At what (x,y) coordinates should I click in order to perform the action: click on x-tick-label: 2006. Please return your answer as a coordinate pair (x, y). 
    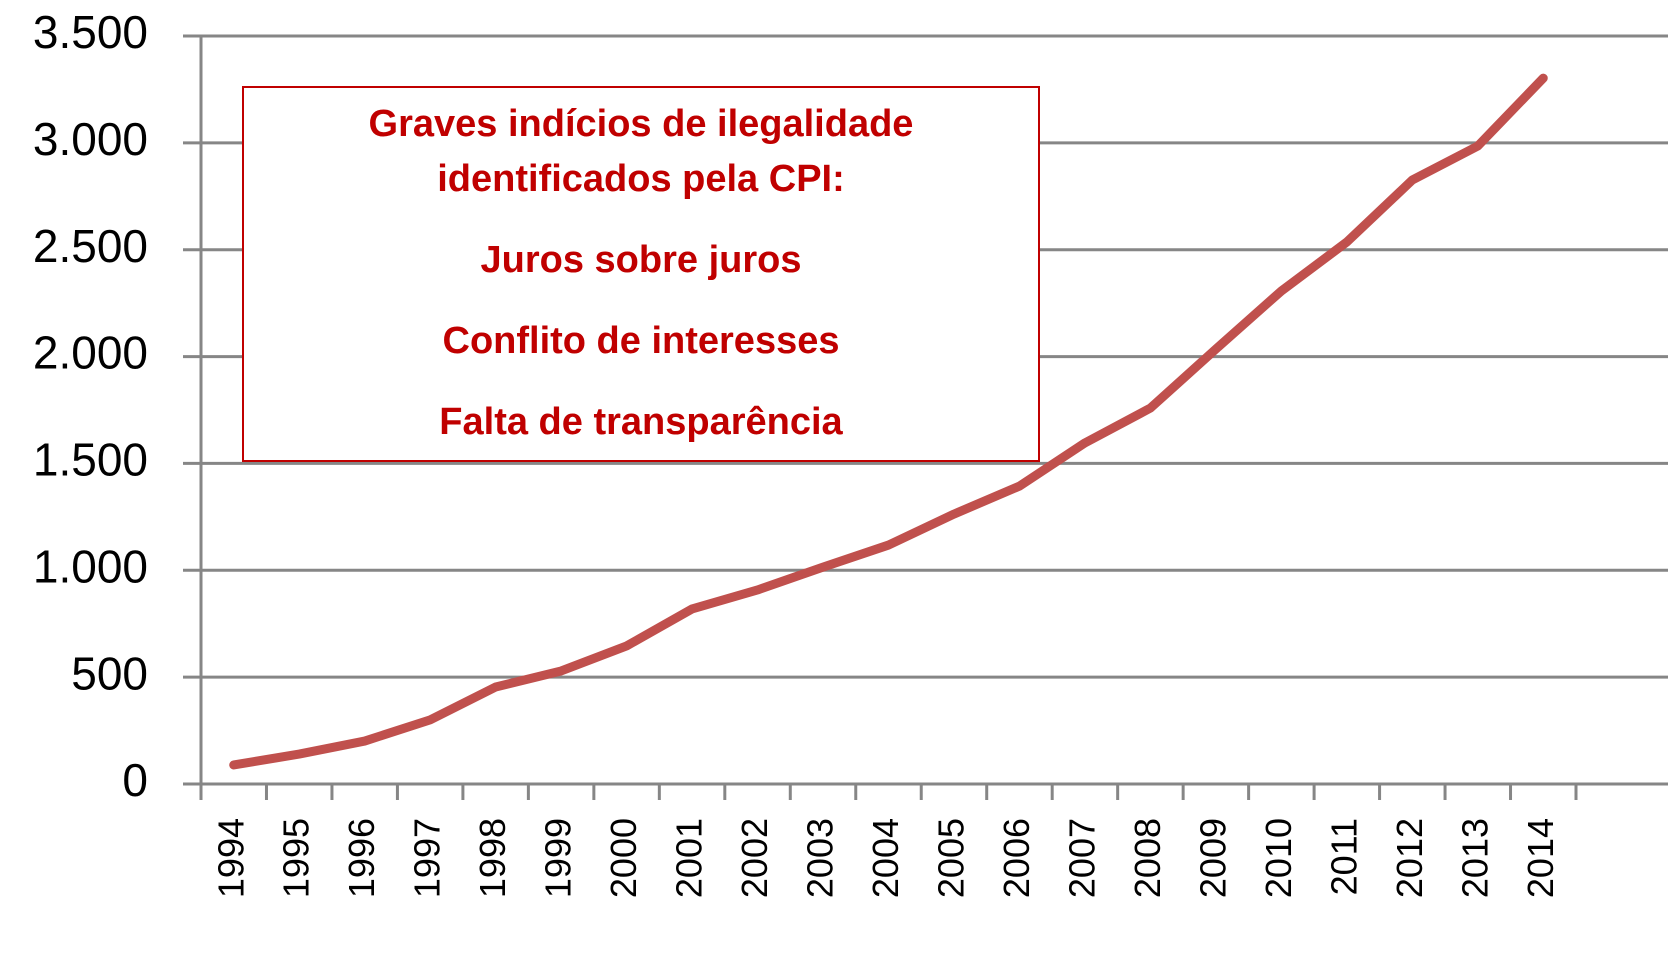
    Looking at the image, I should click on (1016, 858).